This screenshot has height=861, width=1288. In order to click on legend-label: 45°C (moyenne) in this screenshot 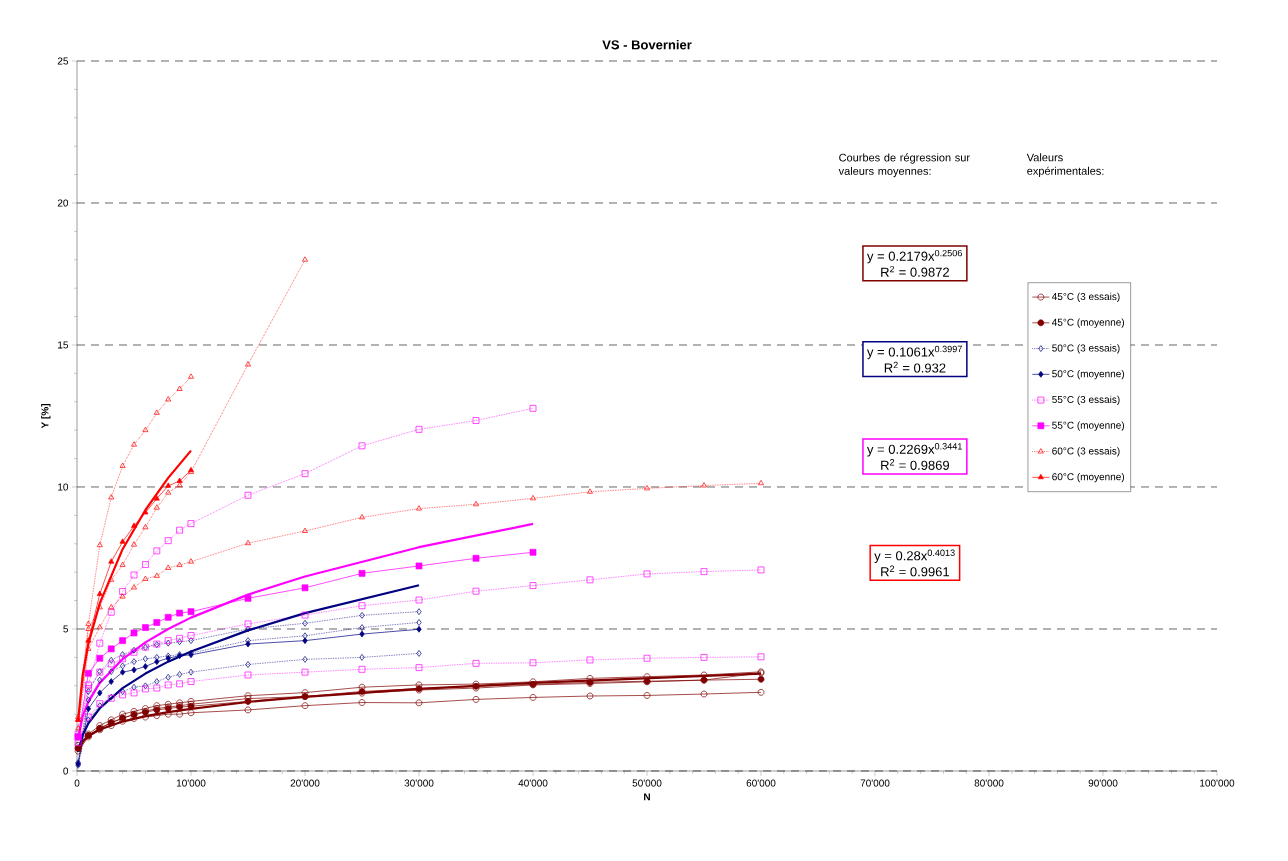, I will do `click(1088, 323)`.